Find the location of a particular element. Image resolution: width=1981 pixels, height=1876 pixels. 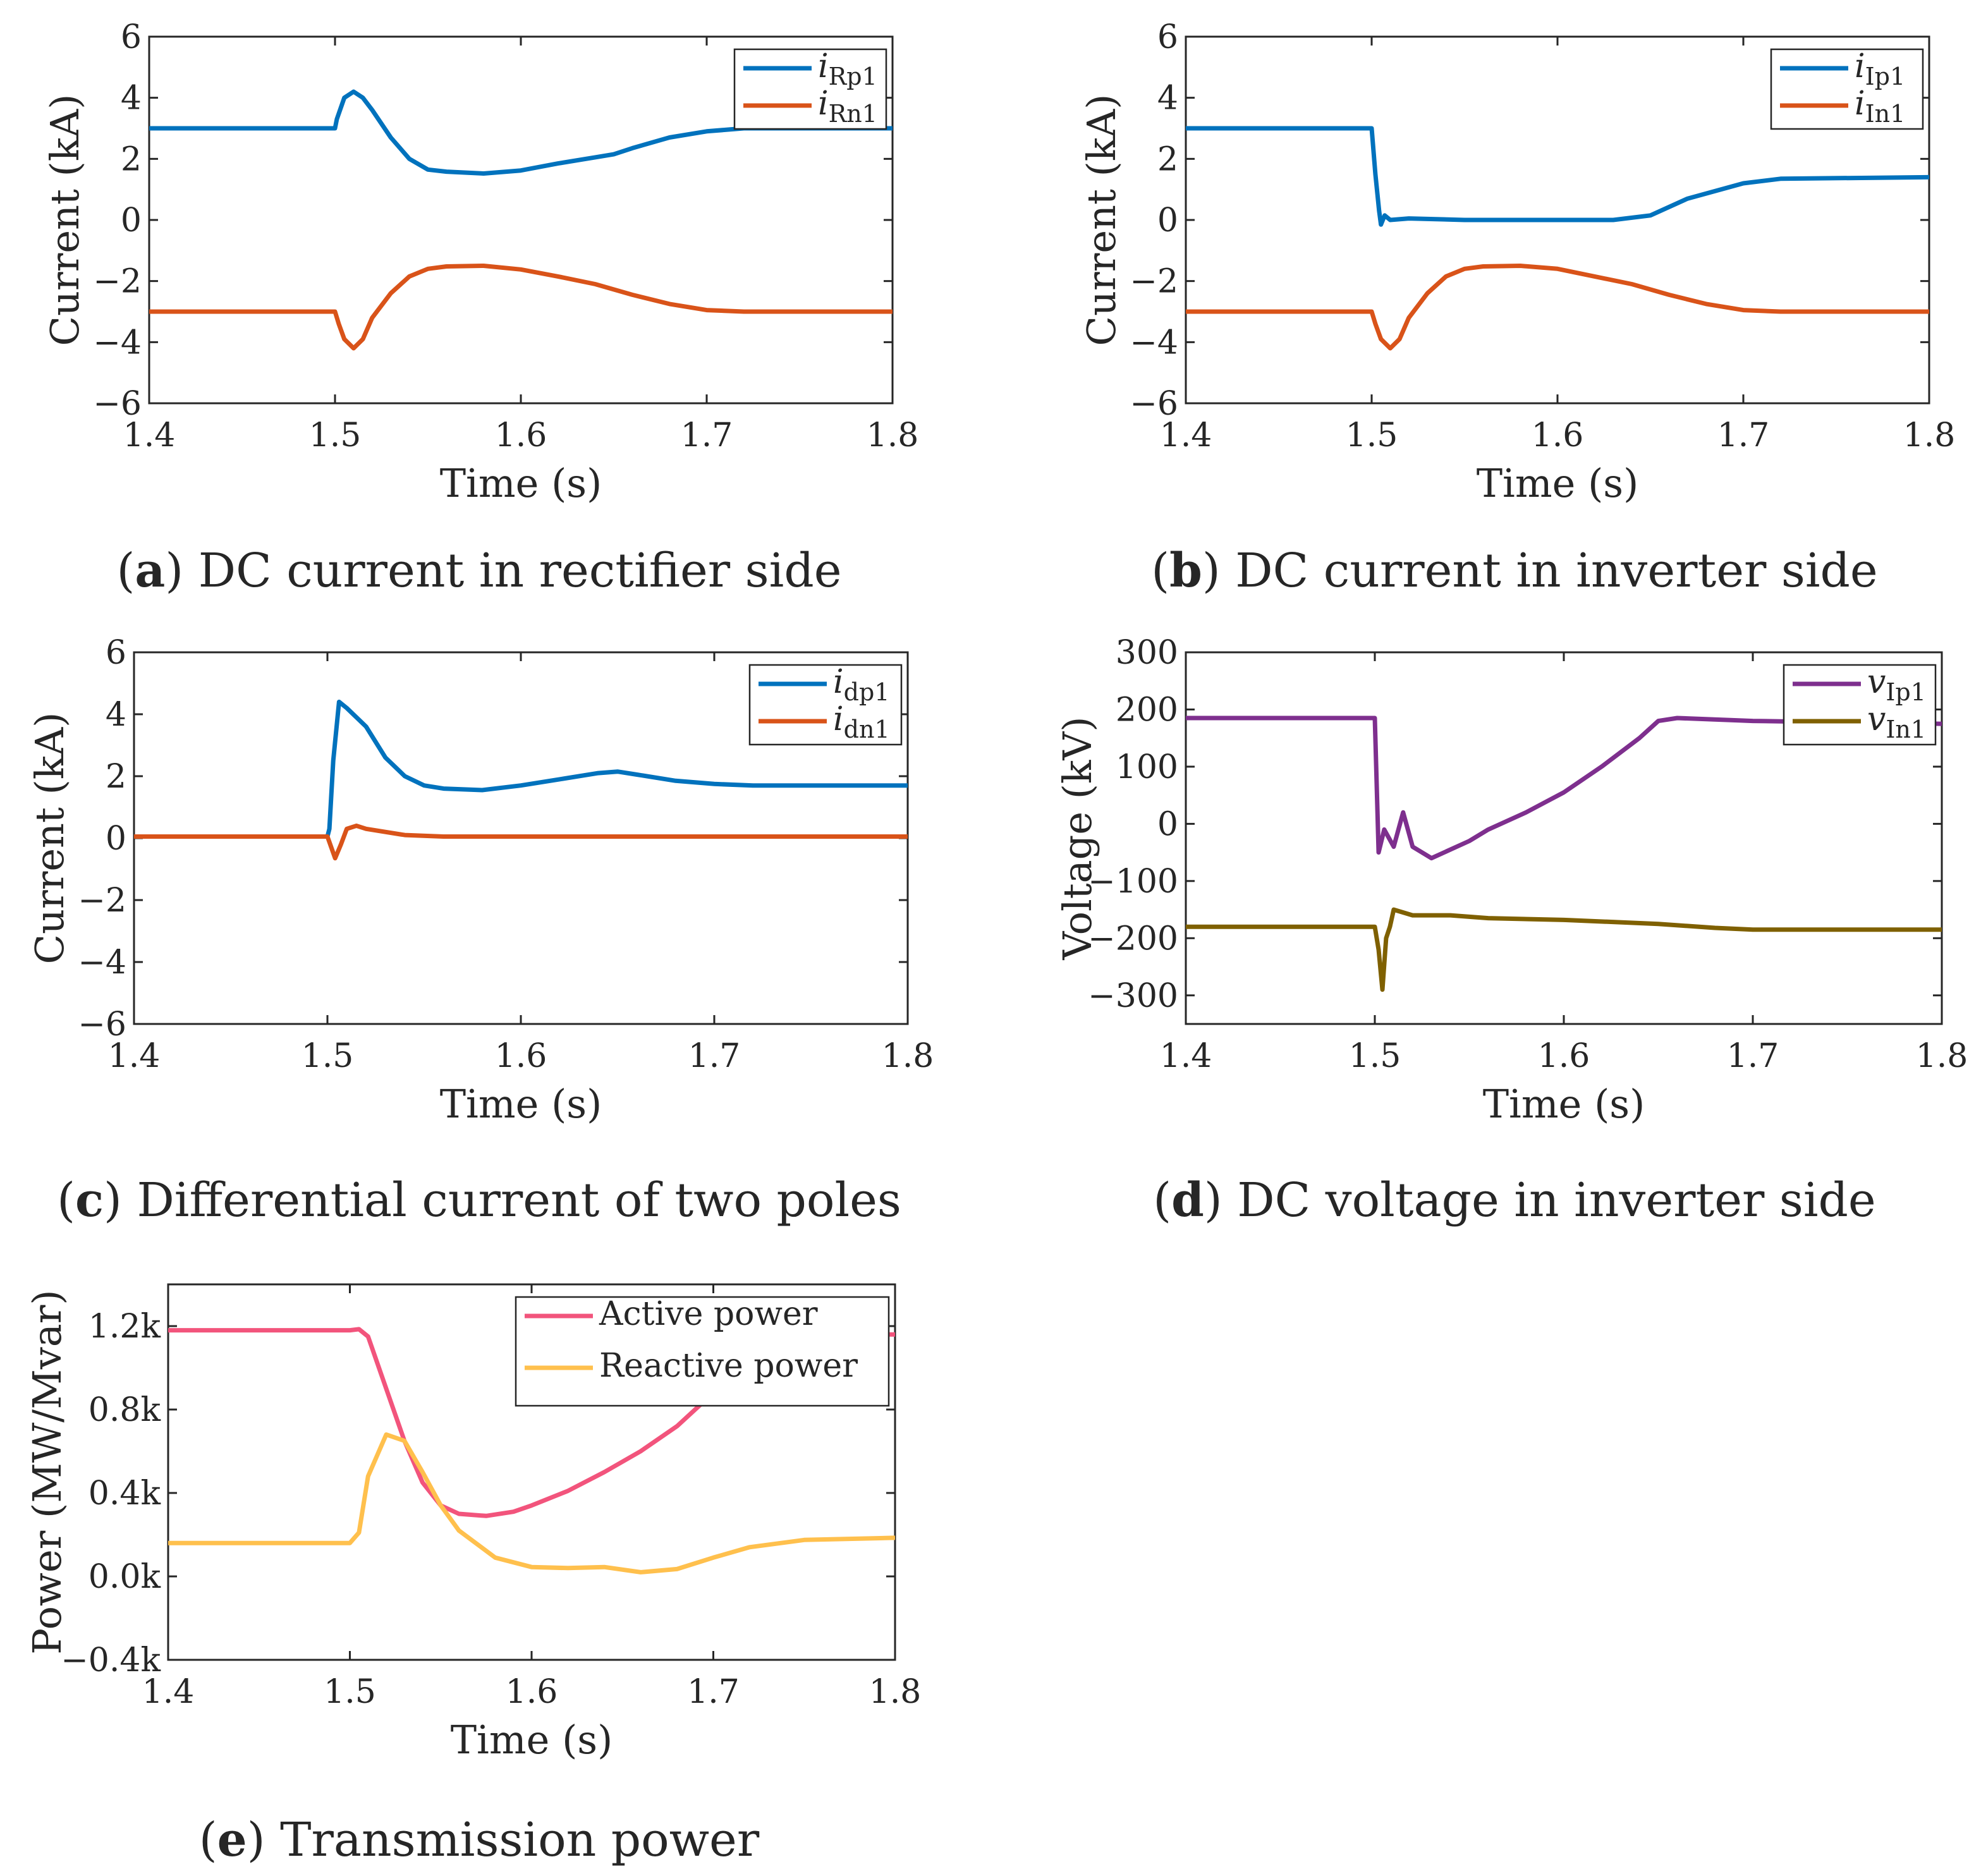

subplot-caption: (a) DC current in rectifier side is located at coordinates (479, 571).